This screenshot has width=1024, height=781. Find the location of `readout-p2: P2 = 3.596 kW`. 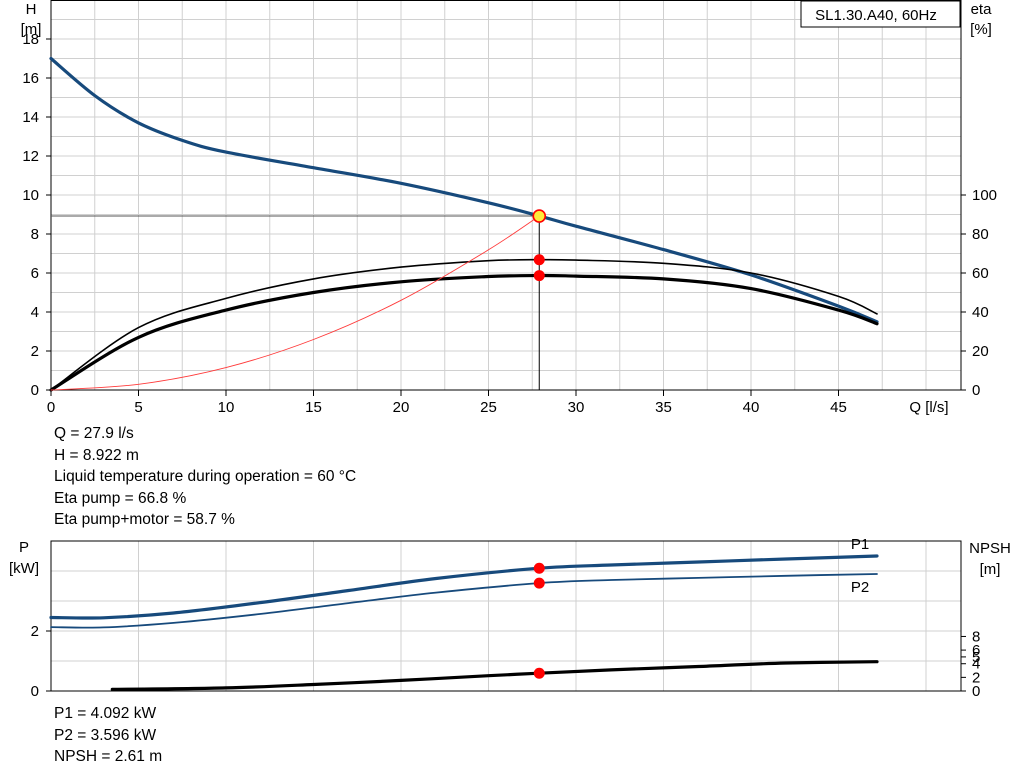

readout-p2: P2 = 3.596 kW is located at coordinates (105, 735).